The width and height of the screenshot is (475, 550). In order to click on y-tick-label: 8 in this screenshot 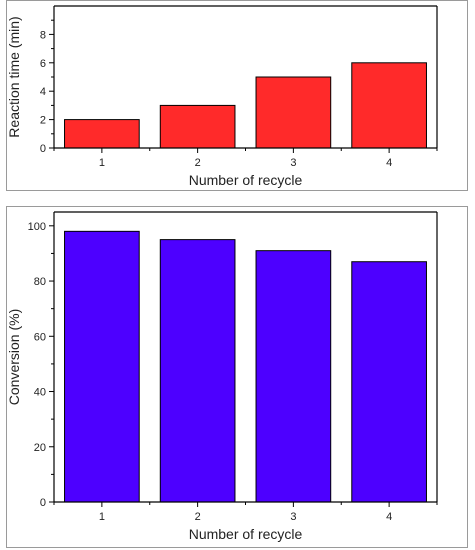, I will do `click(43, 35)`.